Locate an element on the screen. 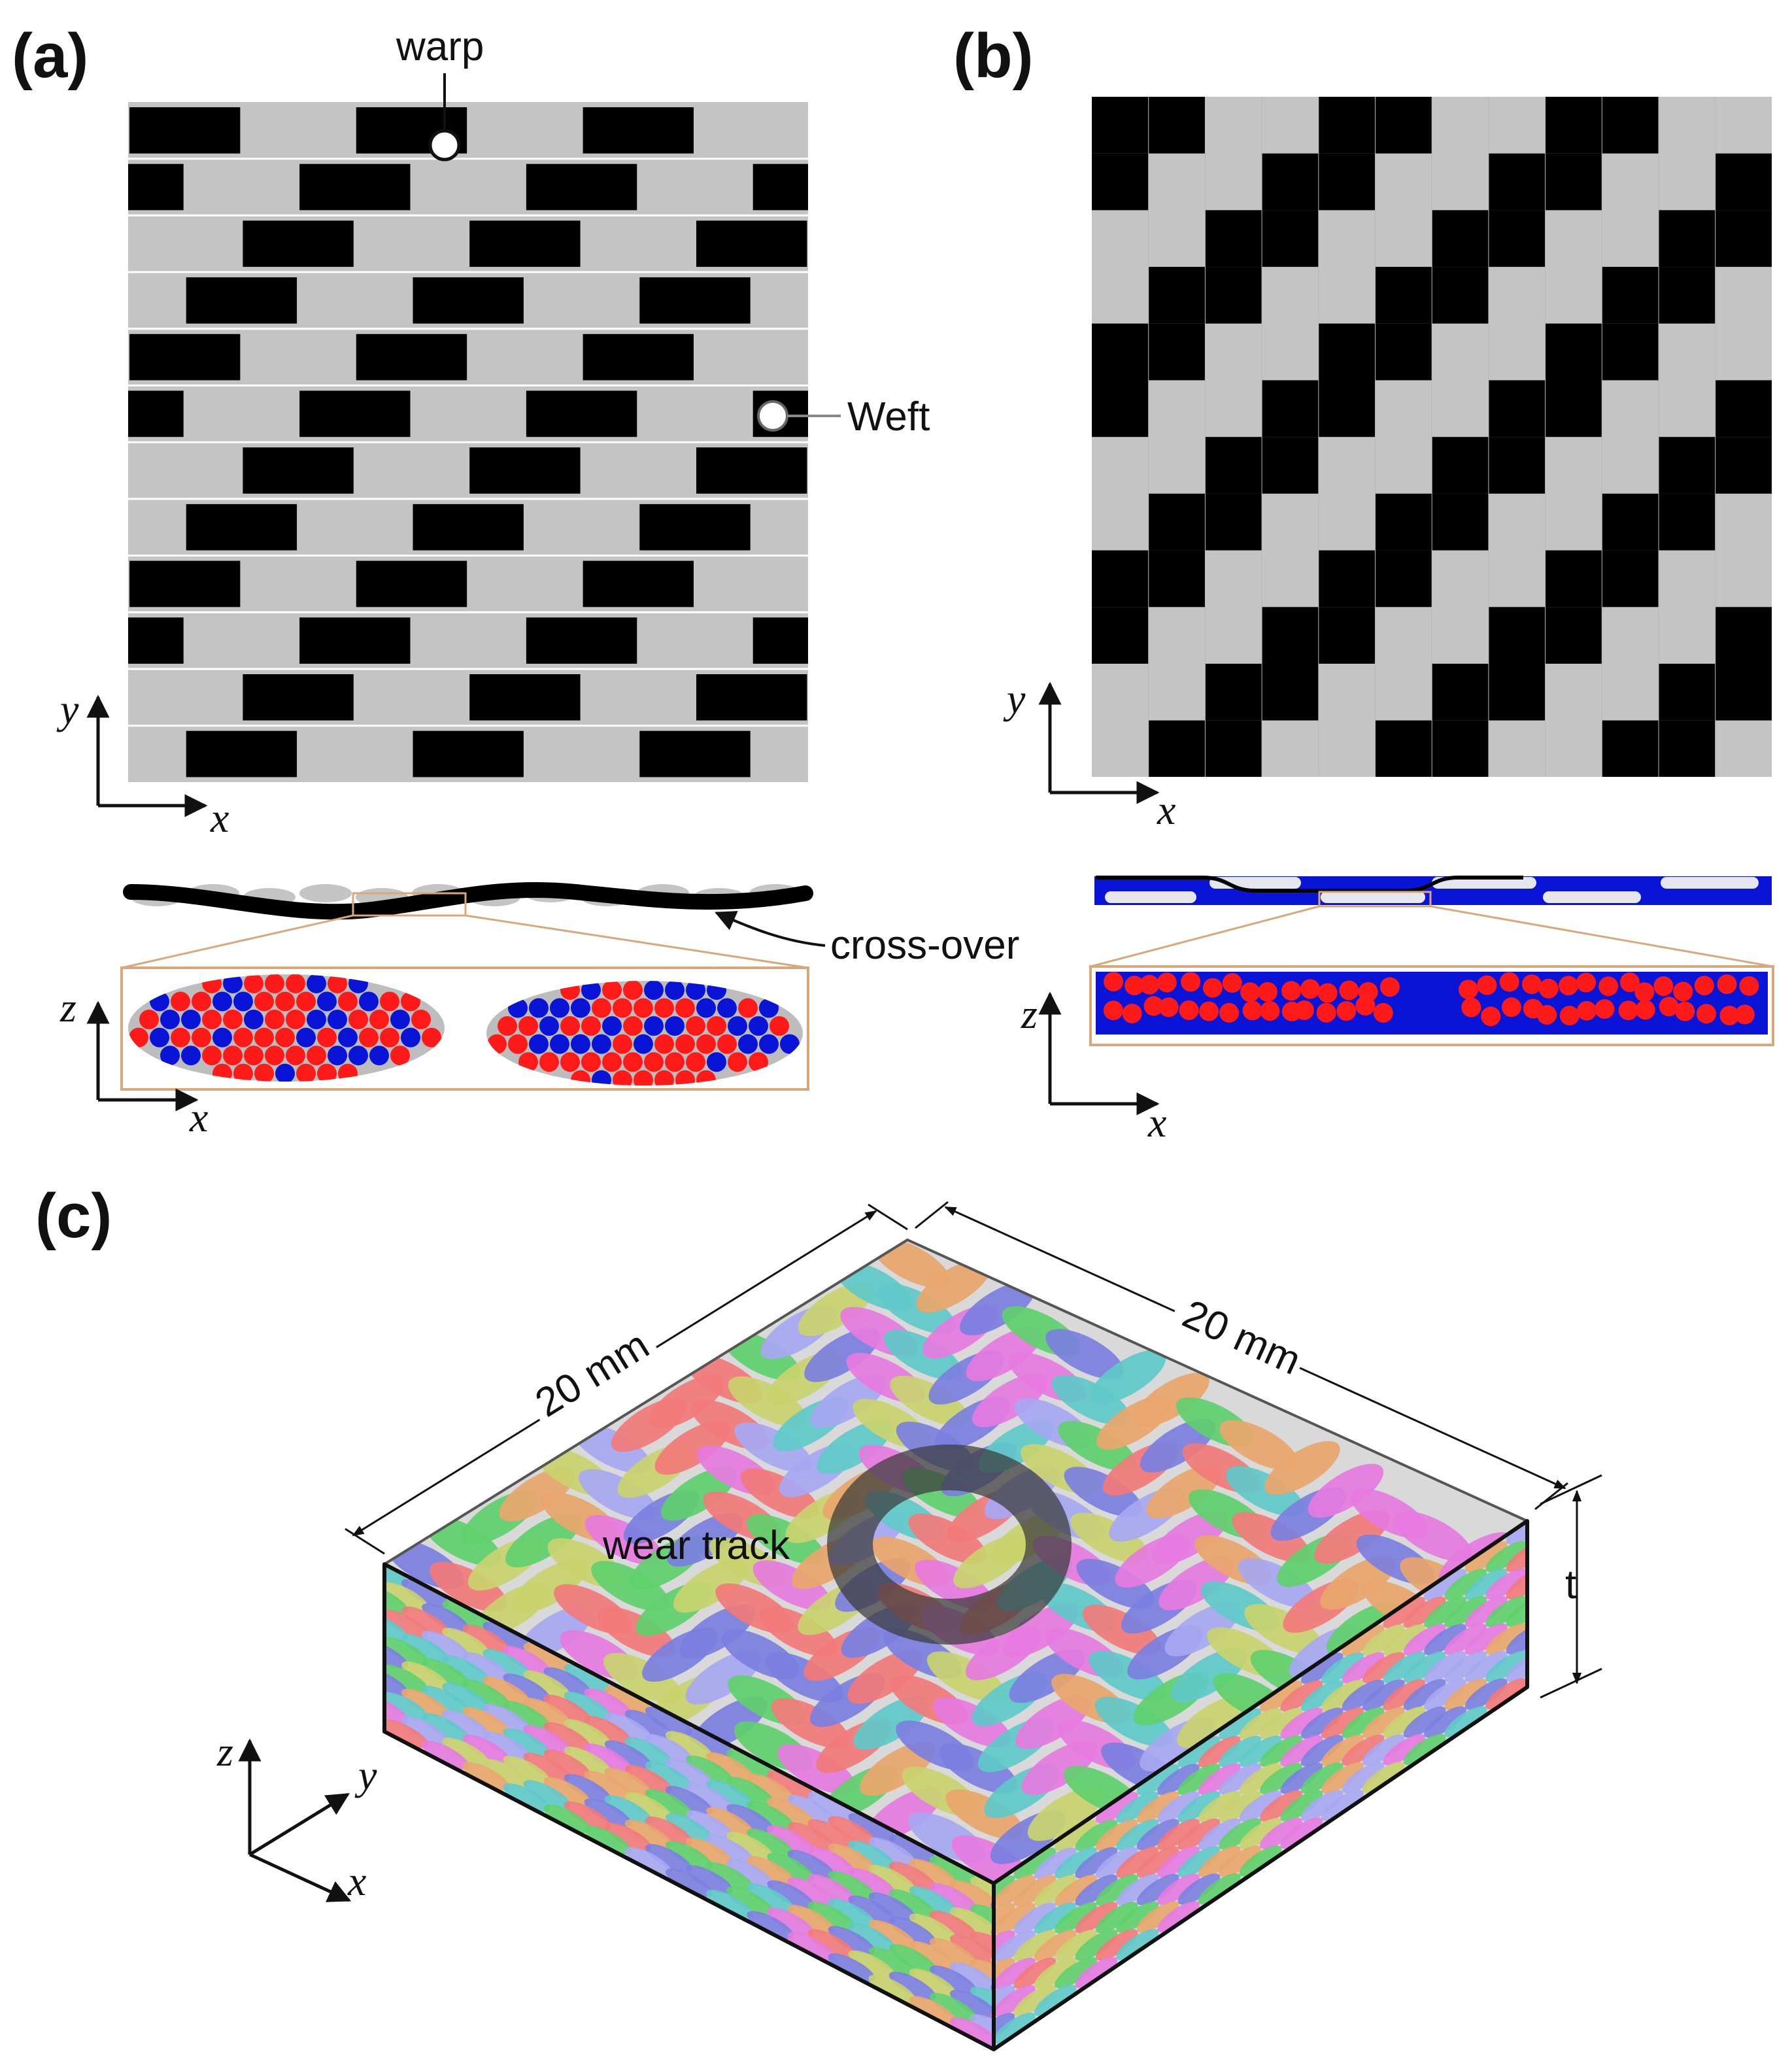  crossover-callout: cross-over is located at coordinates (867, 940).